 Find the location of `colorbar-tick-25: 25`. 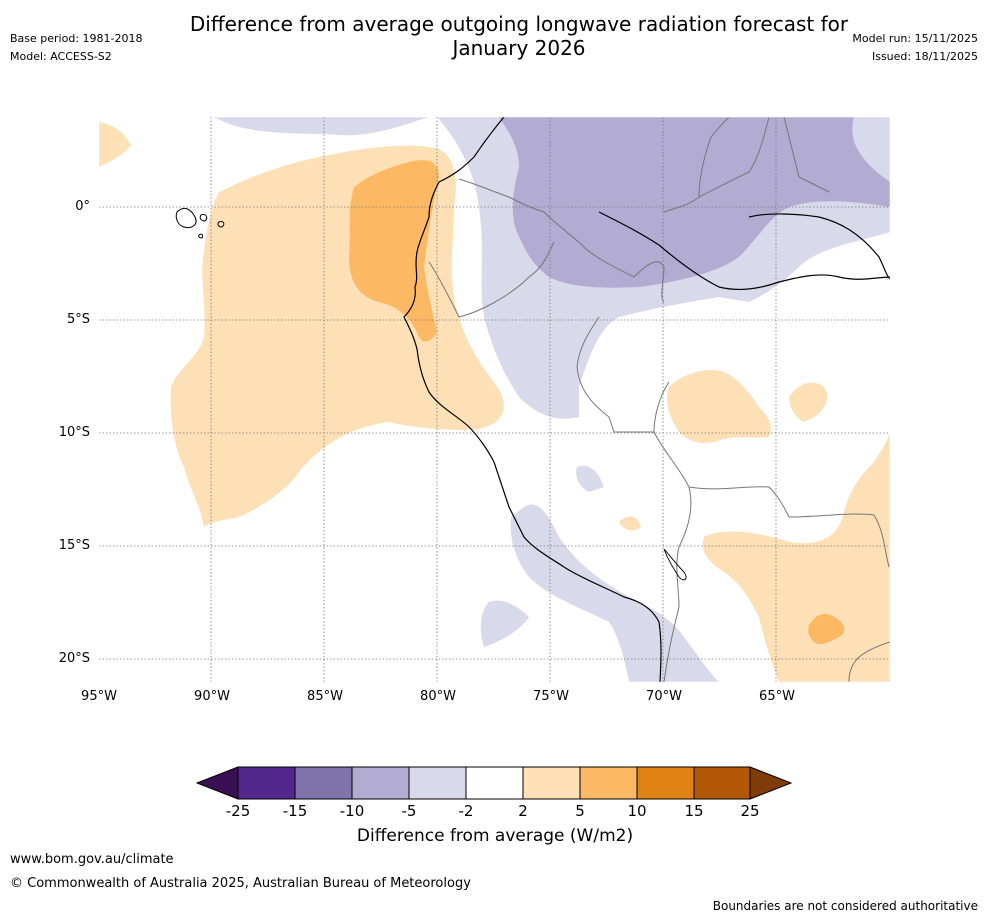

colorbar-tick-25: 25 is located at coordinates (750, 811).